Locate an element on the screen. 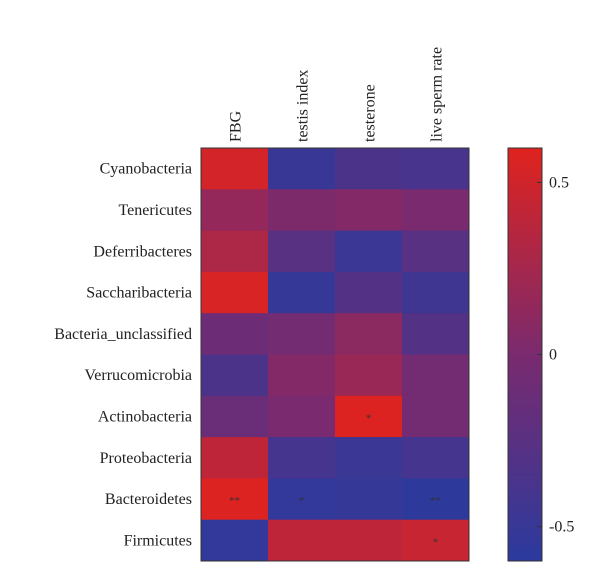  row-label: Cyanobacteria is located at coordinates (146, 169).